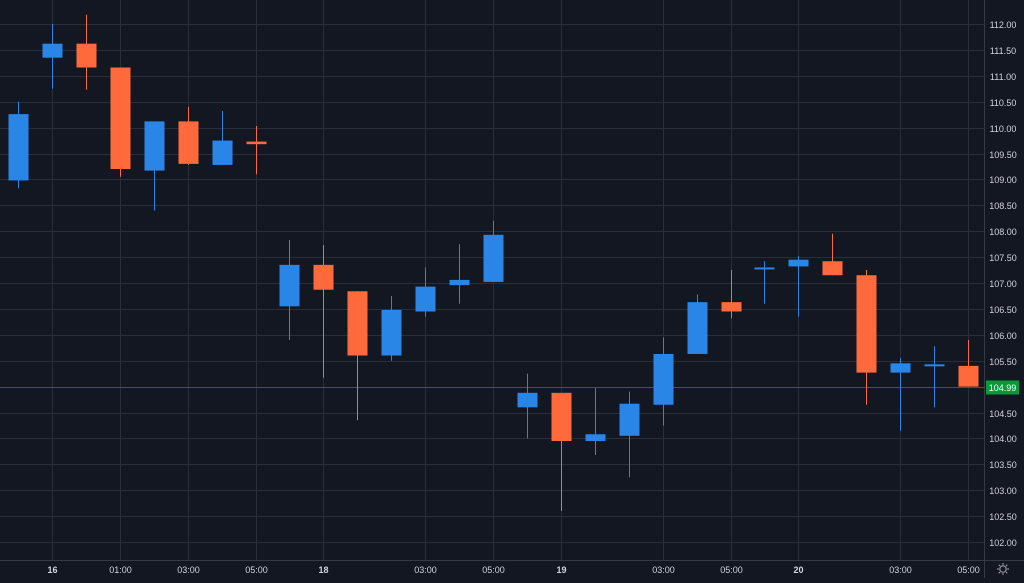 This screenshot has width=1024, height=583. Describe the element at coordinates (1003, 206) in the screenshot. I see `y-tick-label: 108.50` at that location.